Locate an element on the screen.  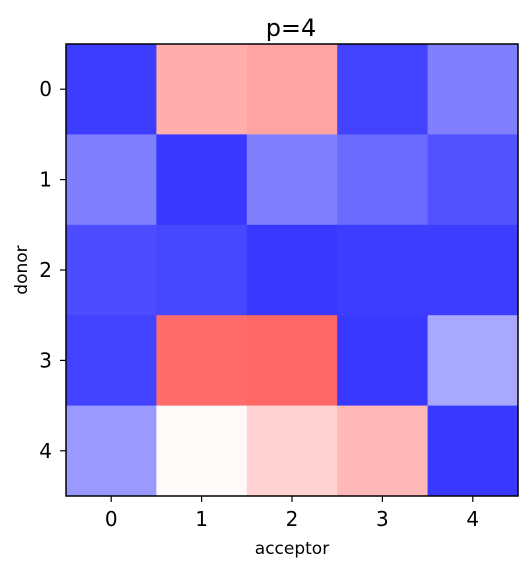
x-axis-ticks: 0 1 2 3 4 is located at coordinates (292, 513).